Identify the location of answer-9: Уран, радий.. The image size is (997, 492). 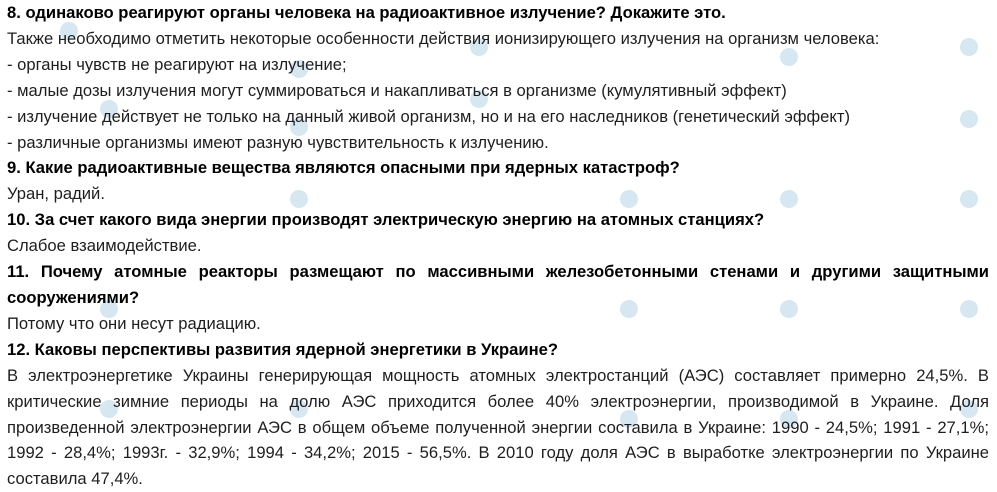
(56, 194).